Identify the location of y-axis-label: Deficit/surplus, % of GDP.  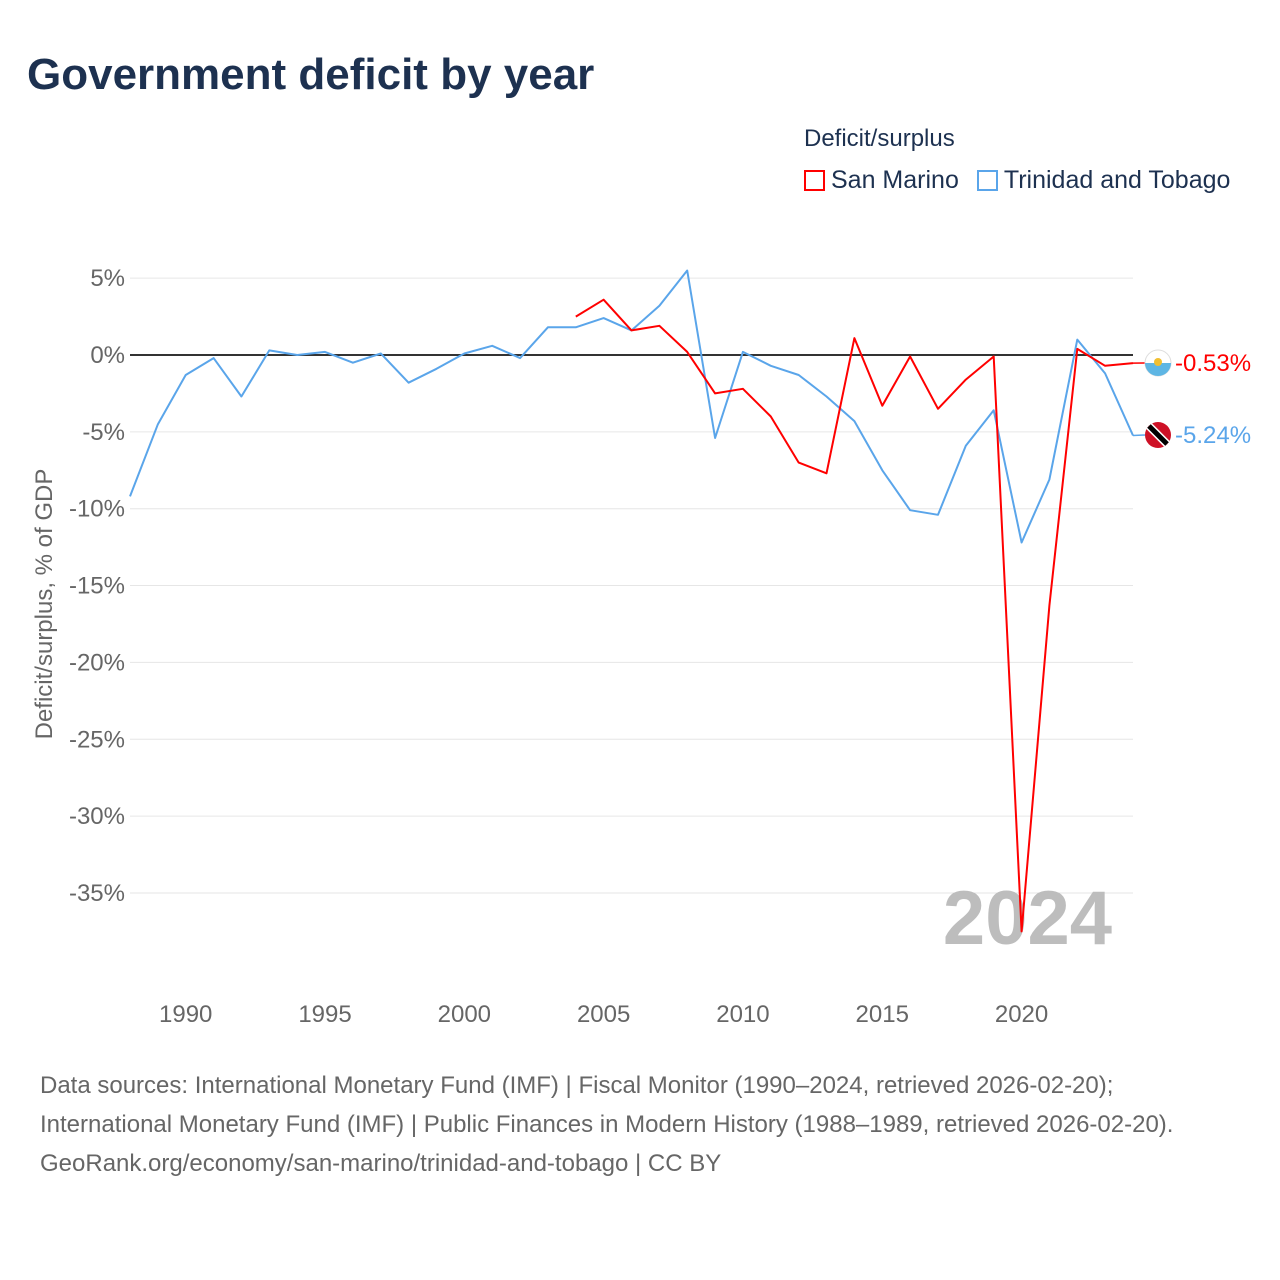
(44, 604).